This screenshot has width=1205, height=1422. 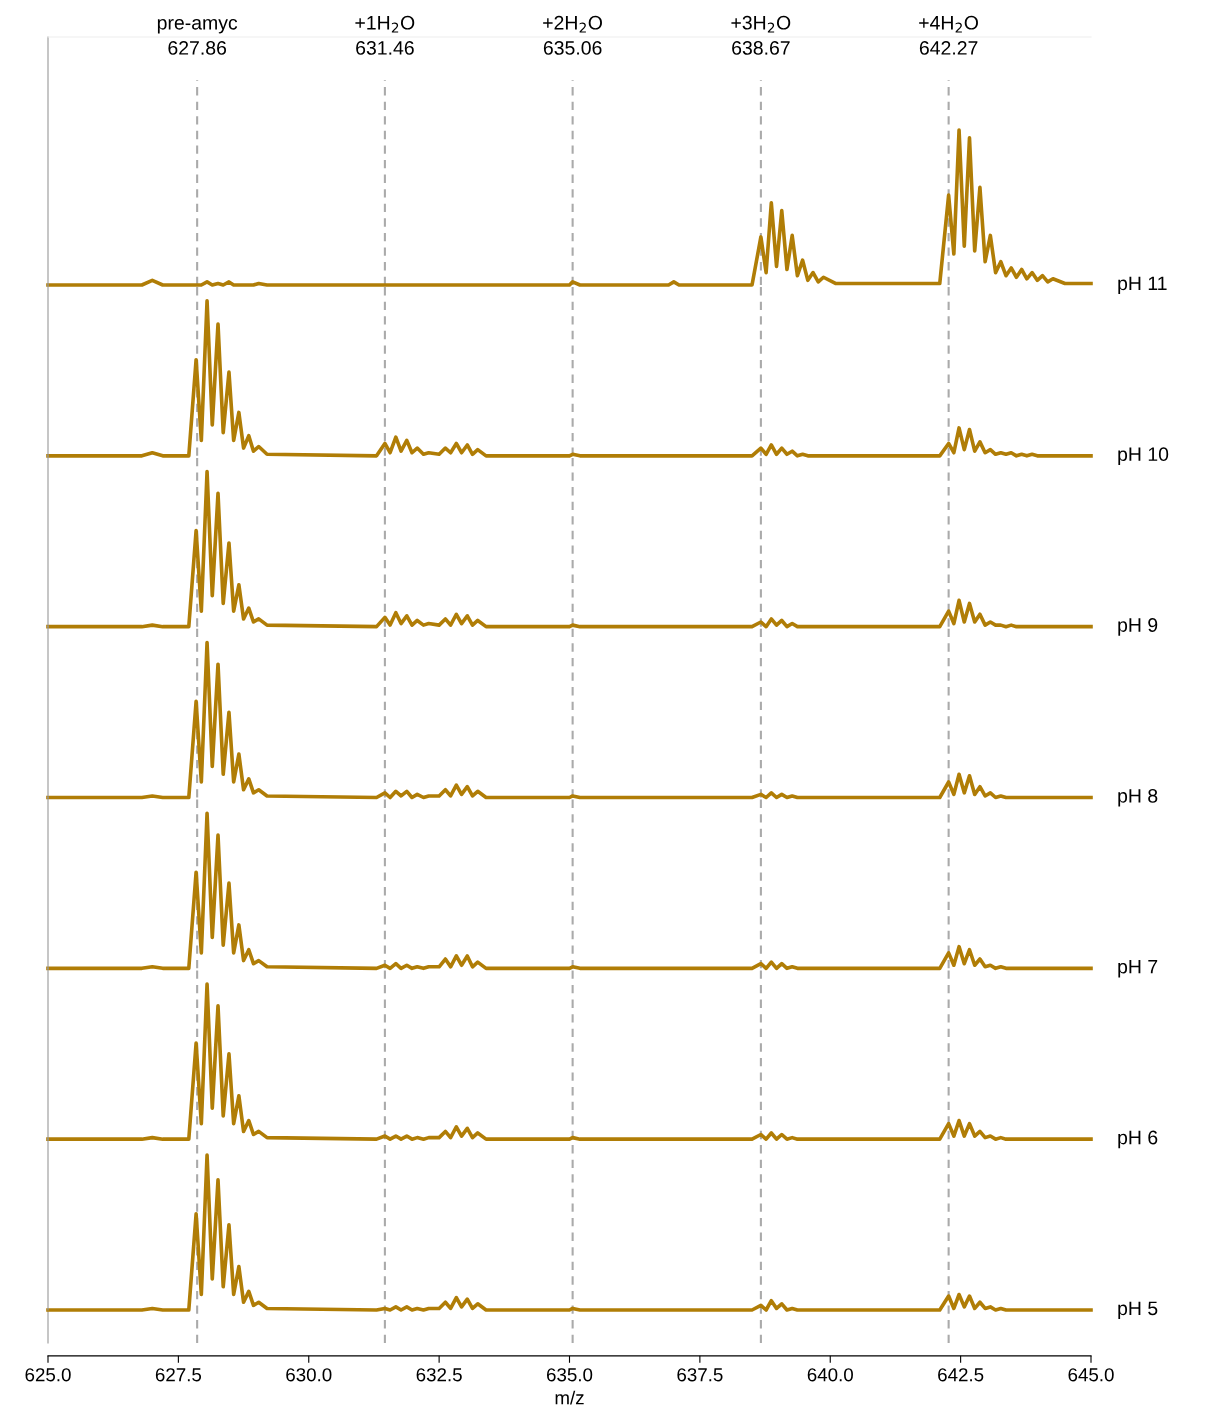 I want to click on ref-line-label: +4H$_{2}$O 642.27, so click(x=948, y=35).